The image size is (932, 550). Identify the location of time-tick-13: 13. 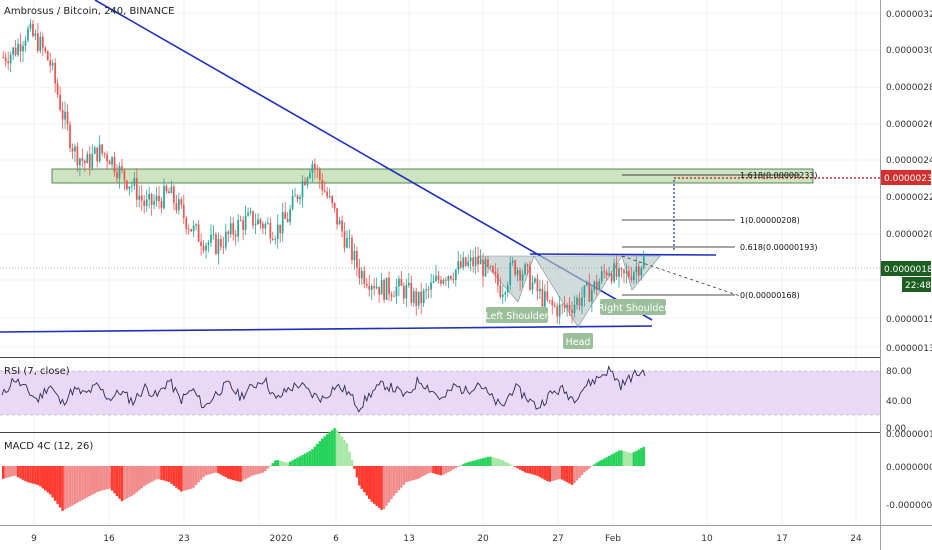
(408, 539).